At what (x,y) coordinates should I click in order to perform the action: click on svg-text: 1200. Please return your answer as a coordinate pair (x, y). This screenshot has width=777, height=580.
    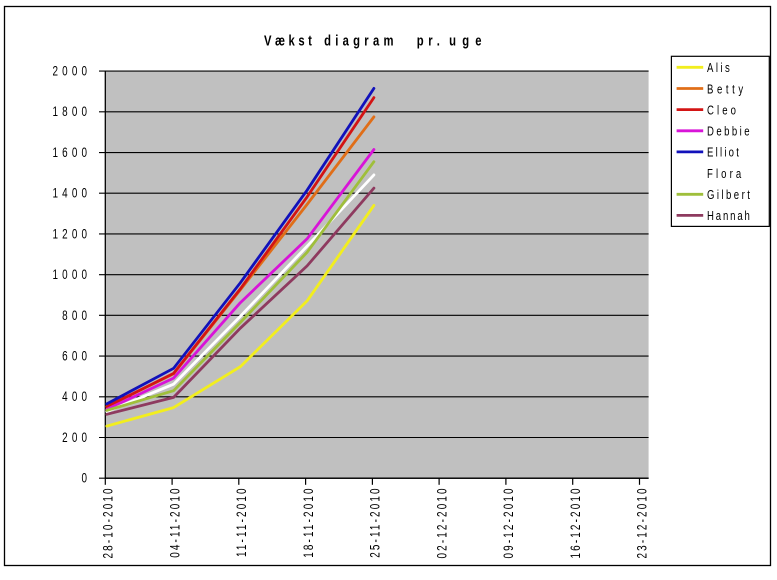
    Looking at the image, I should click on (71, 234).